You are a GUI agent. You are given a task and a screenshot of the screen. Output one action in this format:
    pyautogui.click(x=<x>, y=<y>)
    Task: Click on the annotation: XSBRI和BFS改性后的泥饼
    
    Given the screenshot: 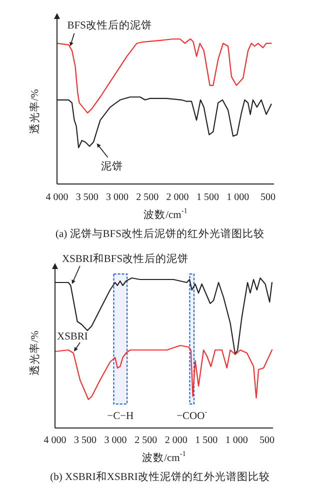 What is the action you would take?
    pyautogui.click(x=125, y=258)
    